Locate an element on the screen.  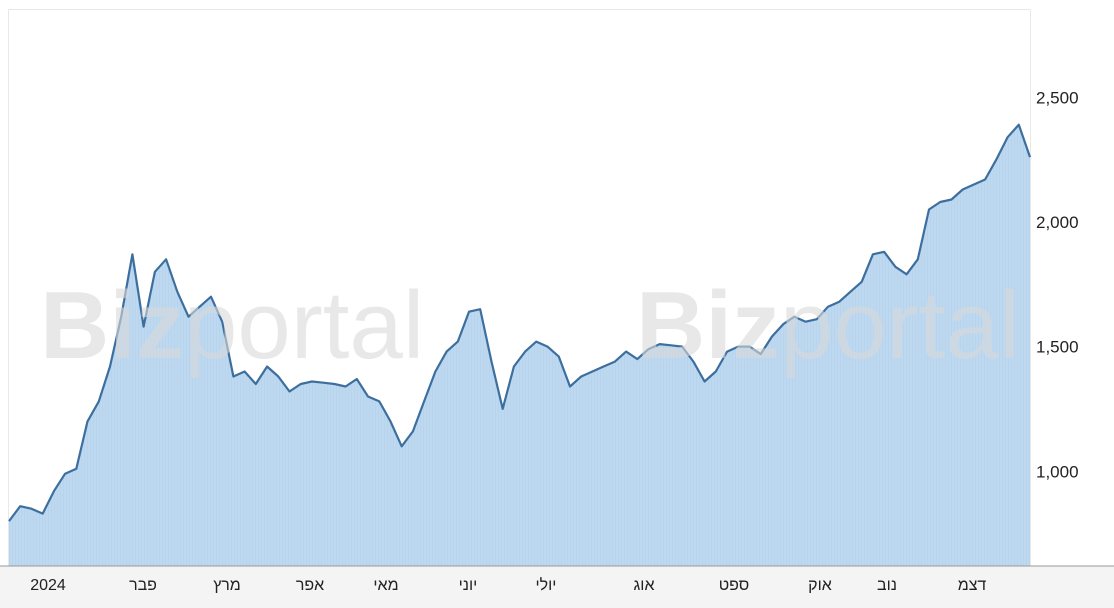
watermark-left-overlay: Bizportal is located at coordinates (232, 325).